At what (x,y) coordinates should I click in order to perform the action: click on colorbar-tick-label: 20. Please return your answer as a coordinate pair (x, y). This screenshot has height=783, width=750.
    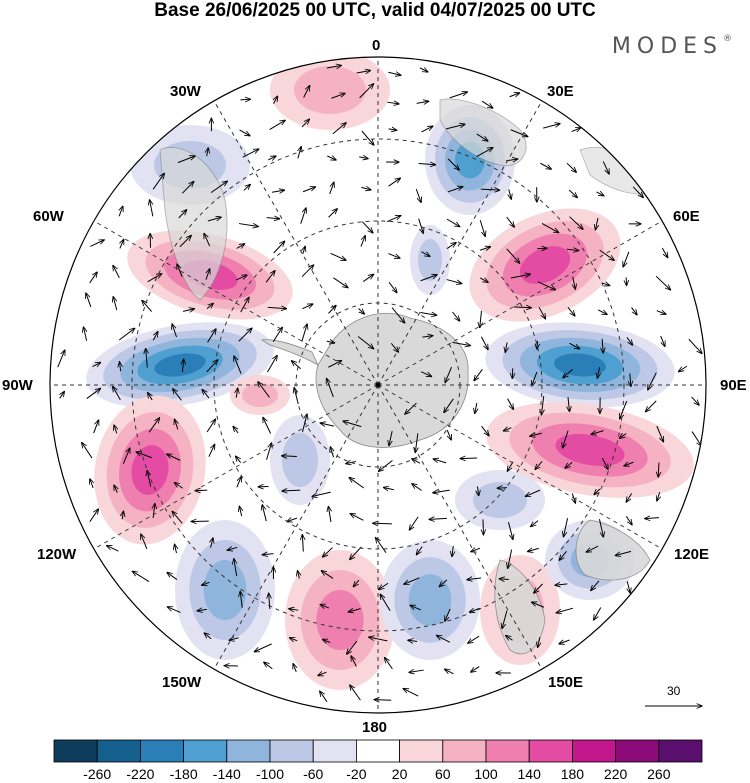
    Looking at the image, I should click on (399, 774).